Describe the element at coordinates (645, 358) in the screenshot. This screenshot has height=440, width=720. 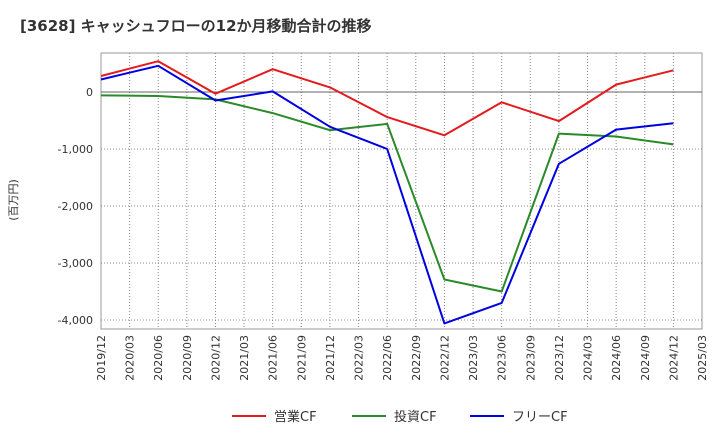
I see `x-tick-label: 2024/09` at that location.